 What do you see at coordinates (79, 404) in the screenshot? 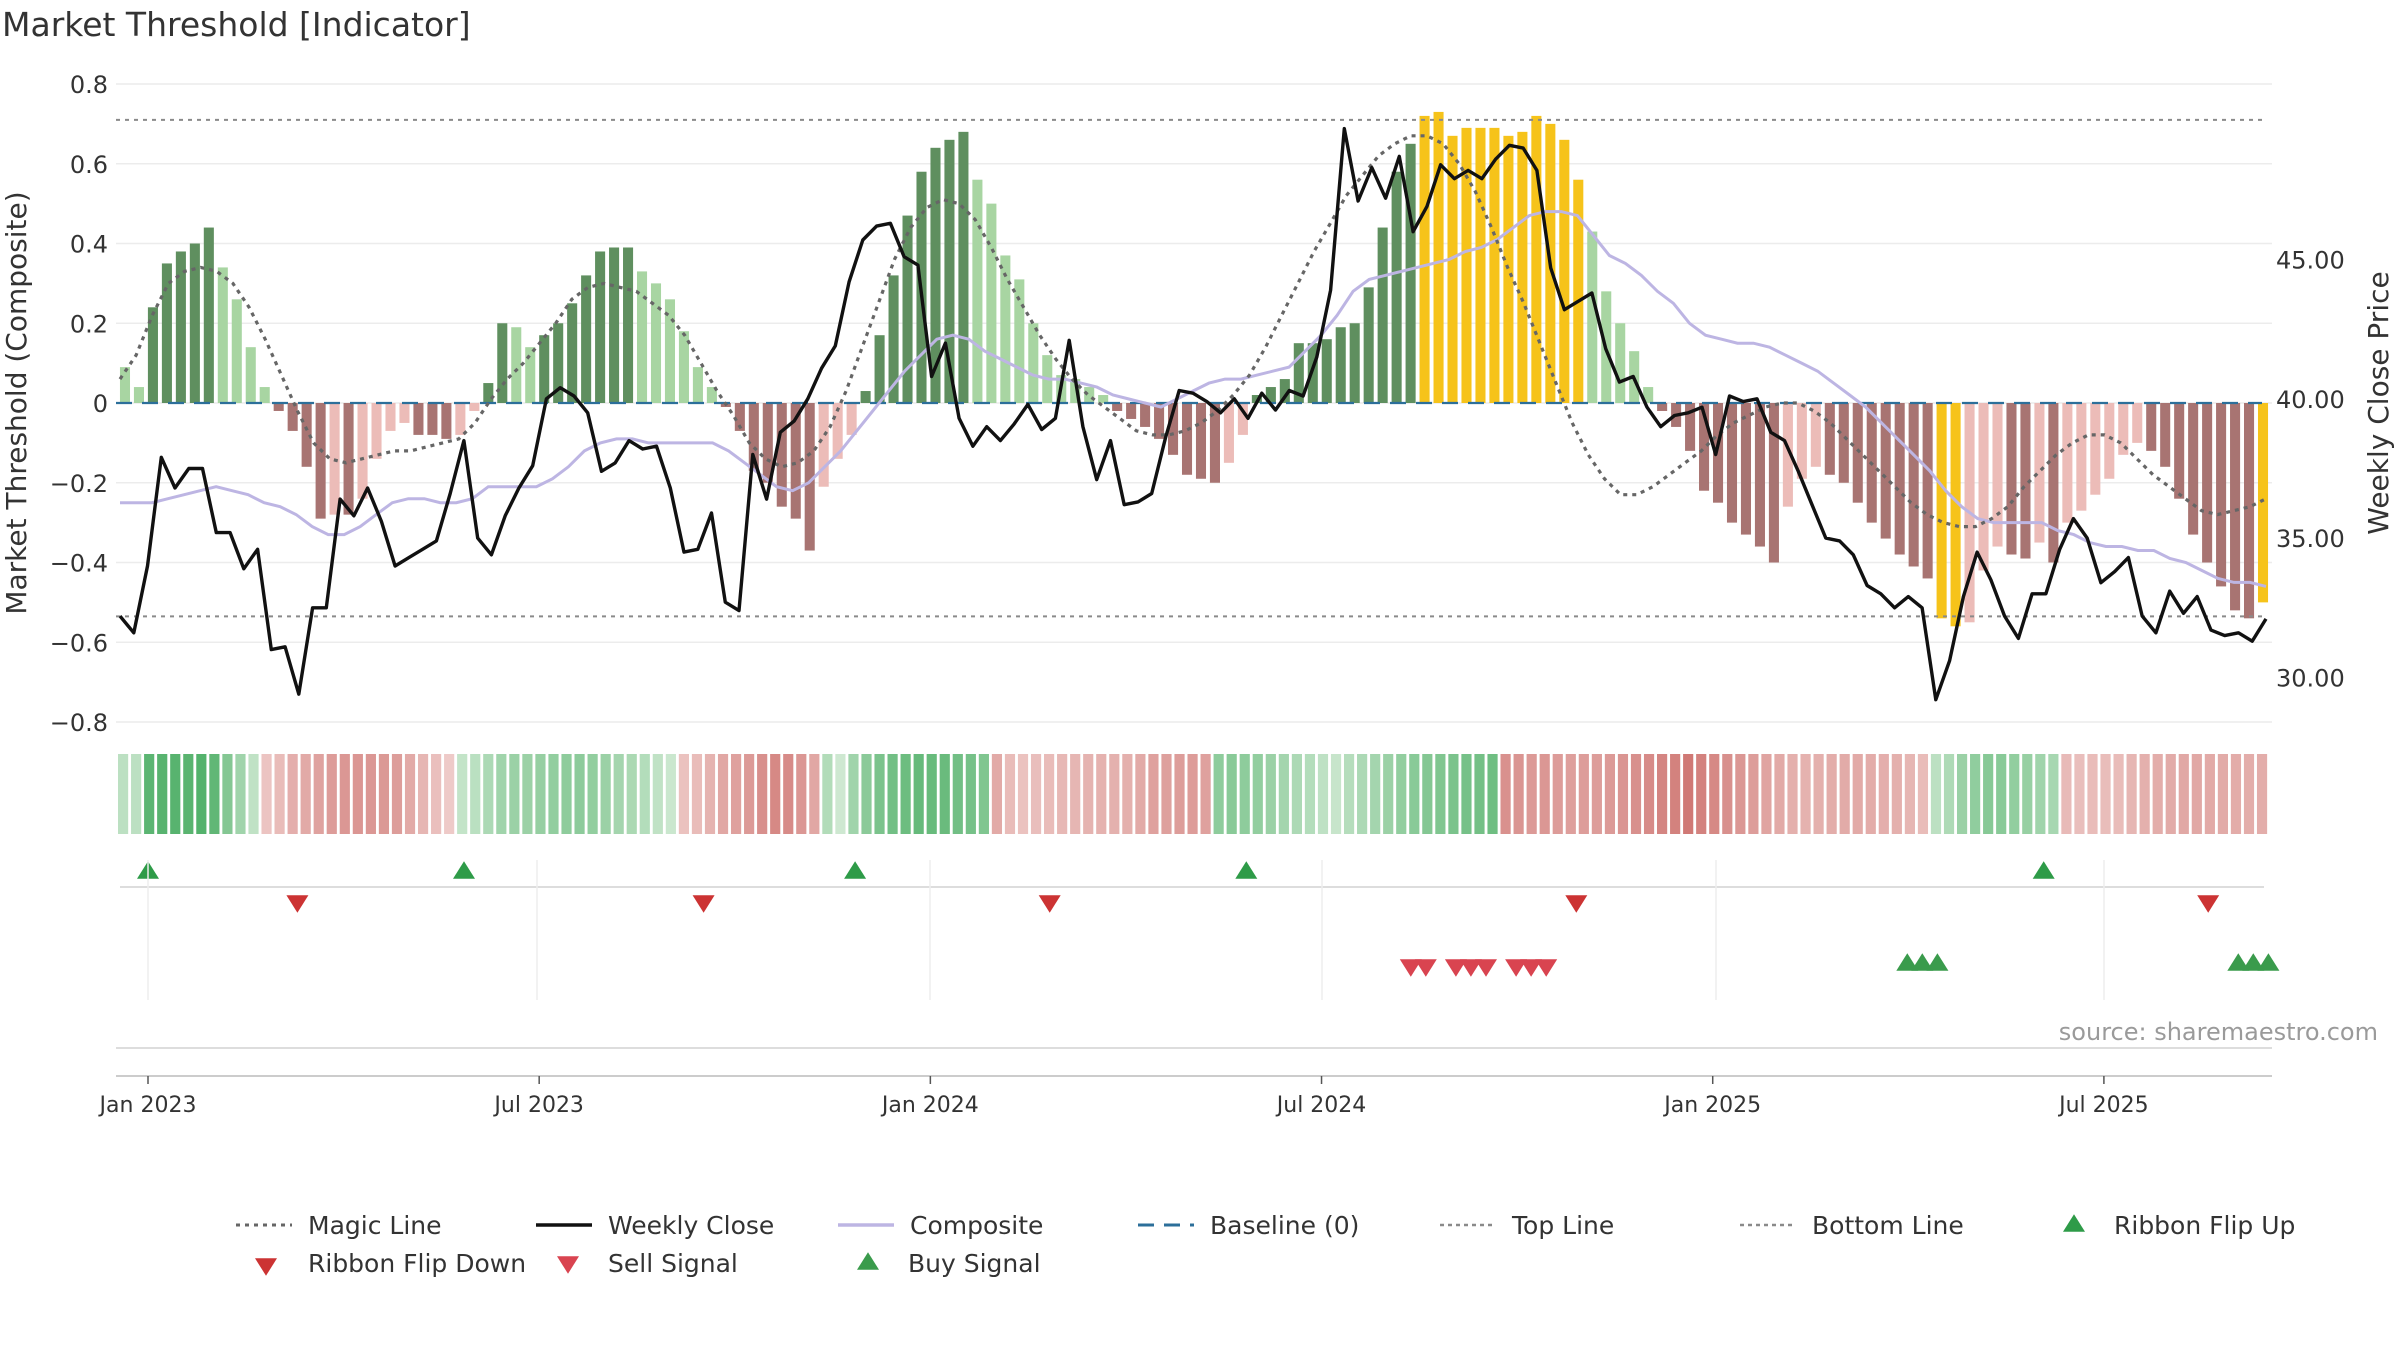
I see `y-axis-left: 0.8 0.6 0.4 0.2 0 −0.2 −0.4 −0.6 −0.8` at bounding box center [79, 404].